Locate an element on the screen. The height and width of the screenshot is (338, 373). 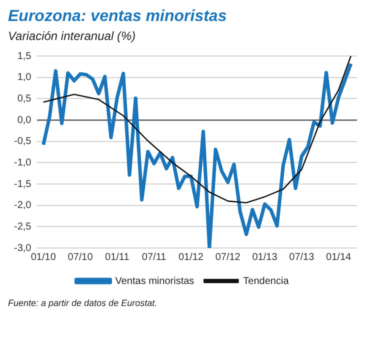
y-tick-label: -1,0 is located at coordinates (23, 162).